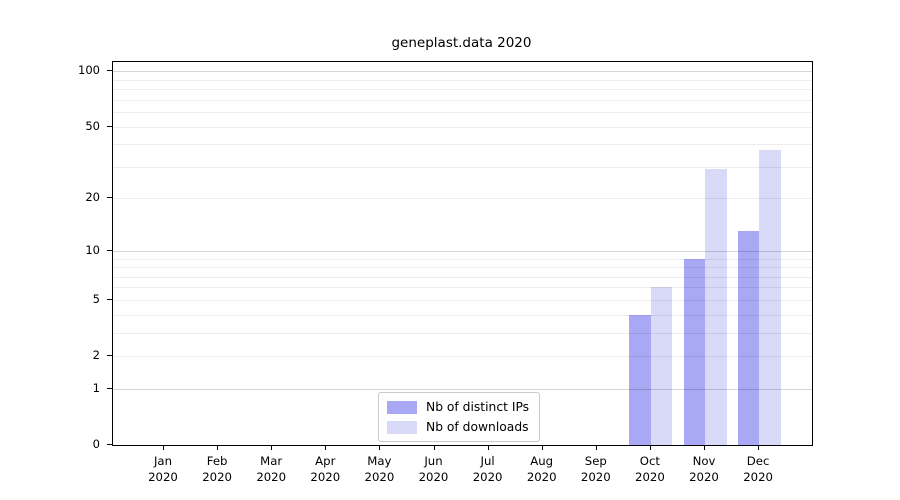 This screenshot has width=900, height=500. I want to click on x-tick-sep, so click(596, 447).